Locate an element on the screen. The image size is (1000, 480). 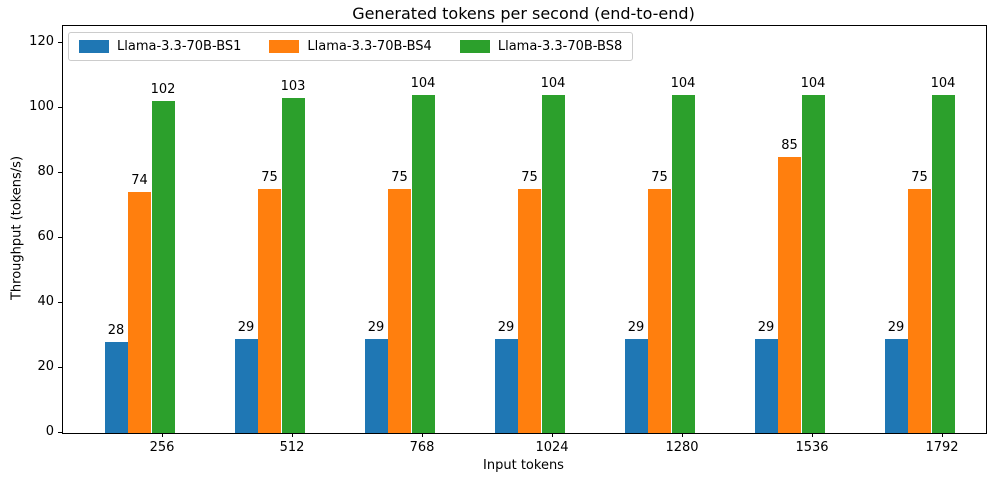
y-tick-label: 100 is located at coordinates (41, 106).